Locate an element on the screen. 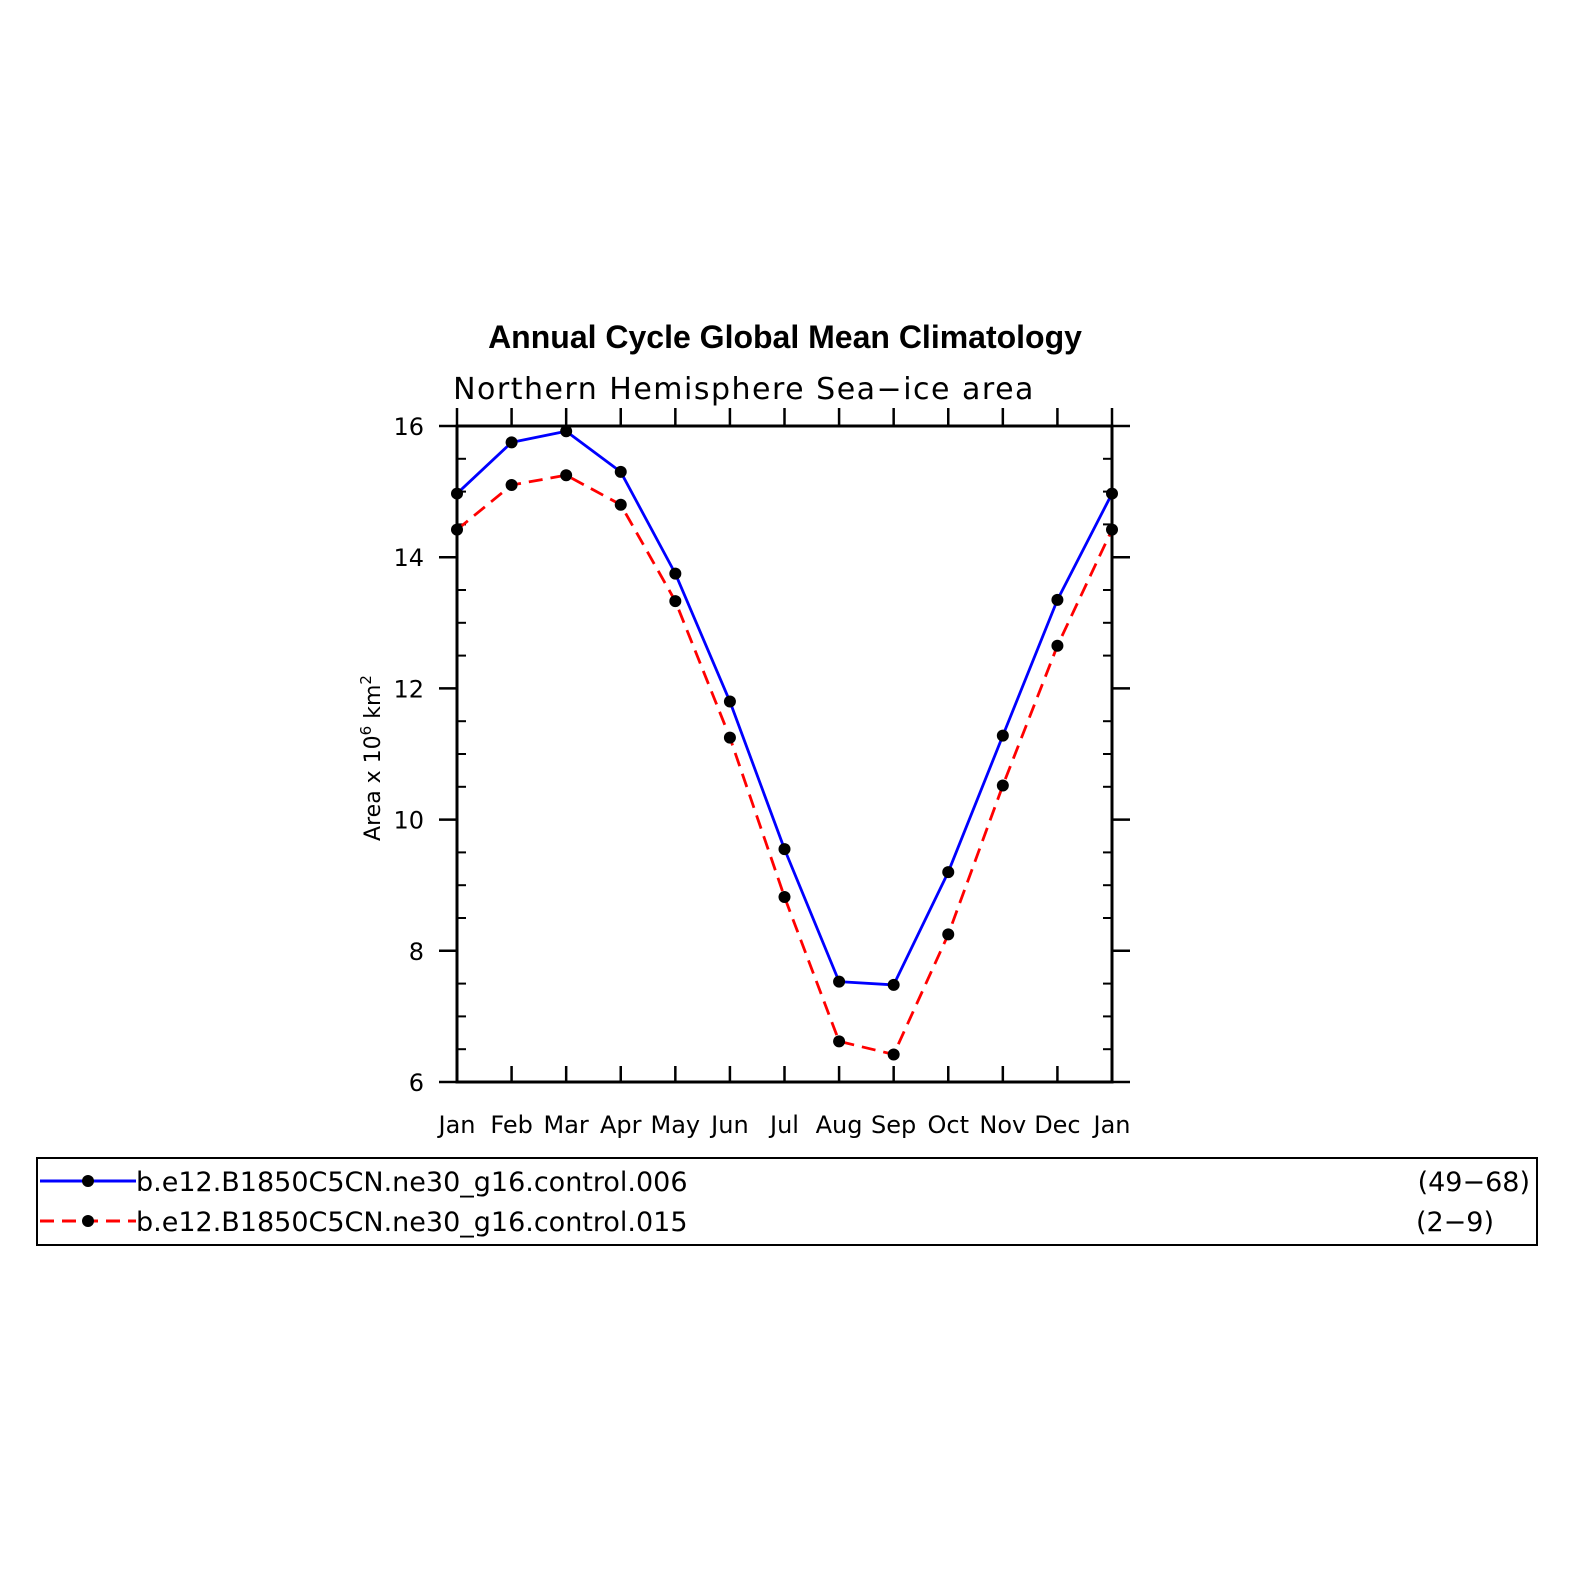  y-tick-label: 6 is located at coordinates (416, 1083).